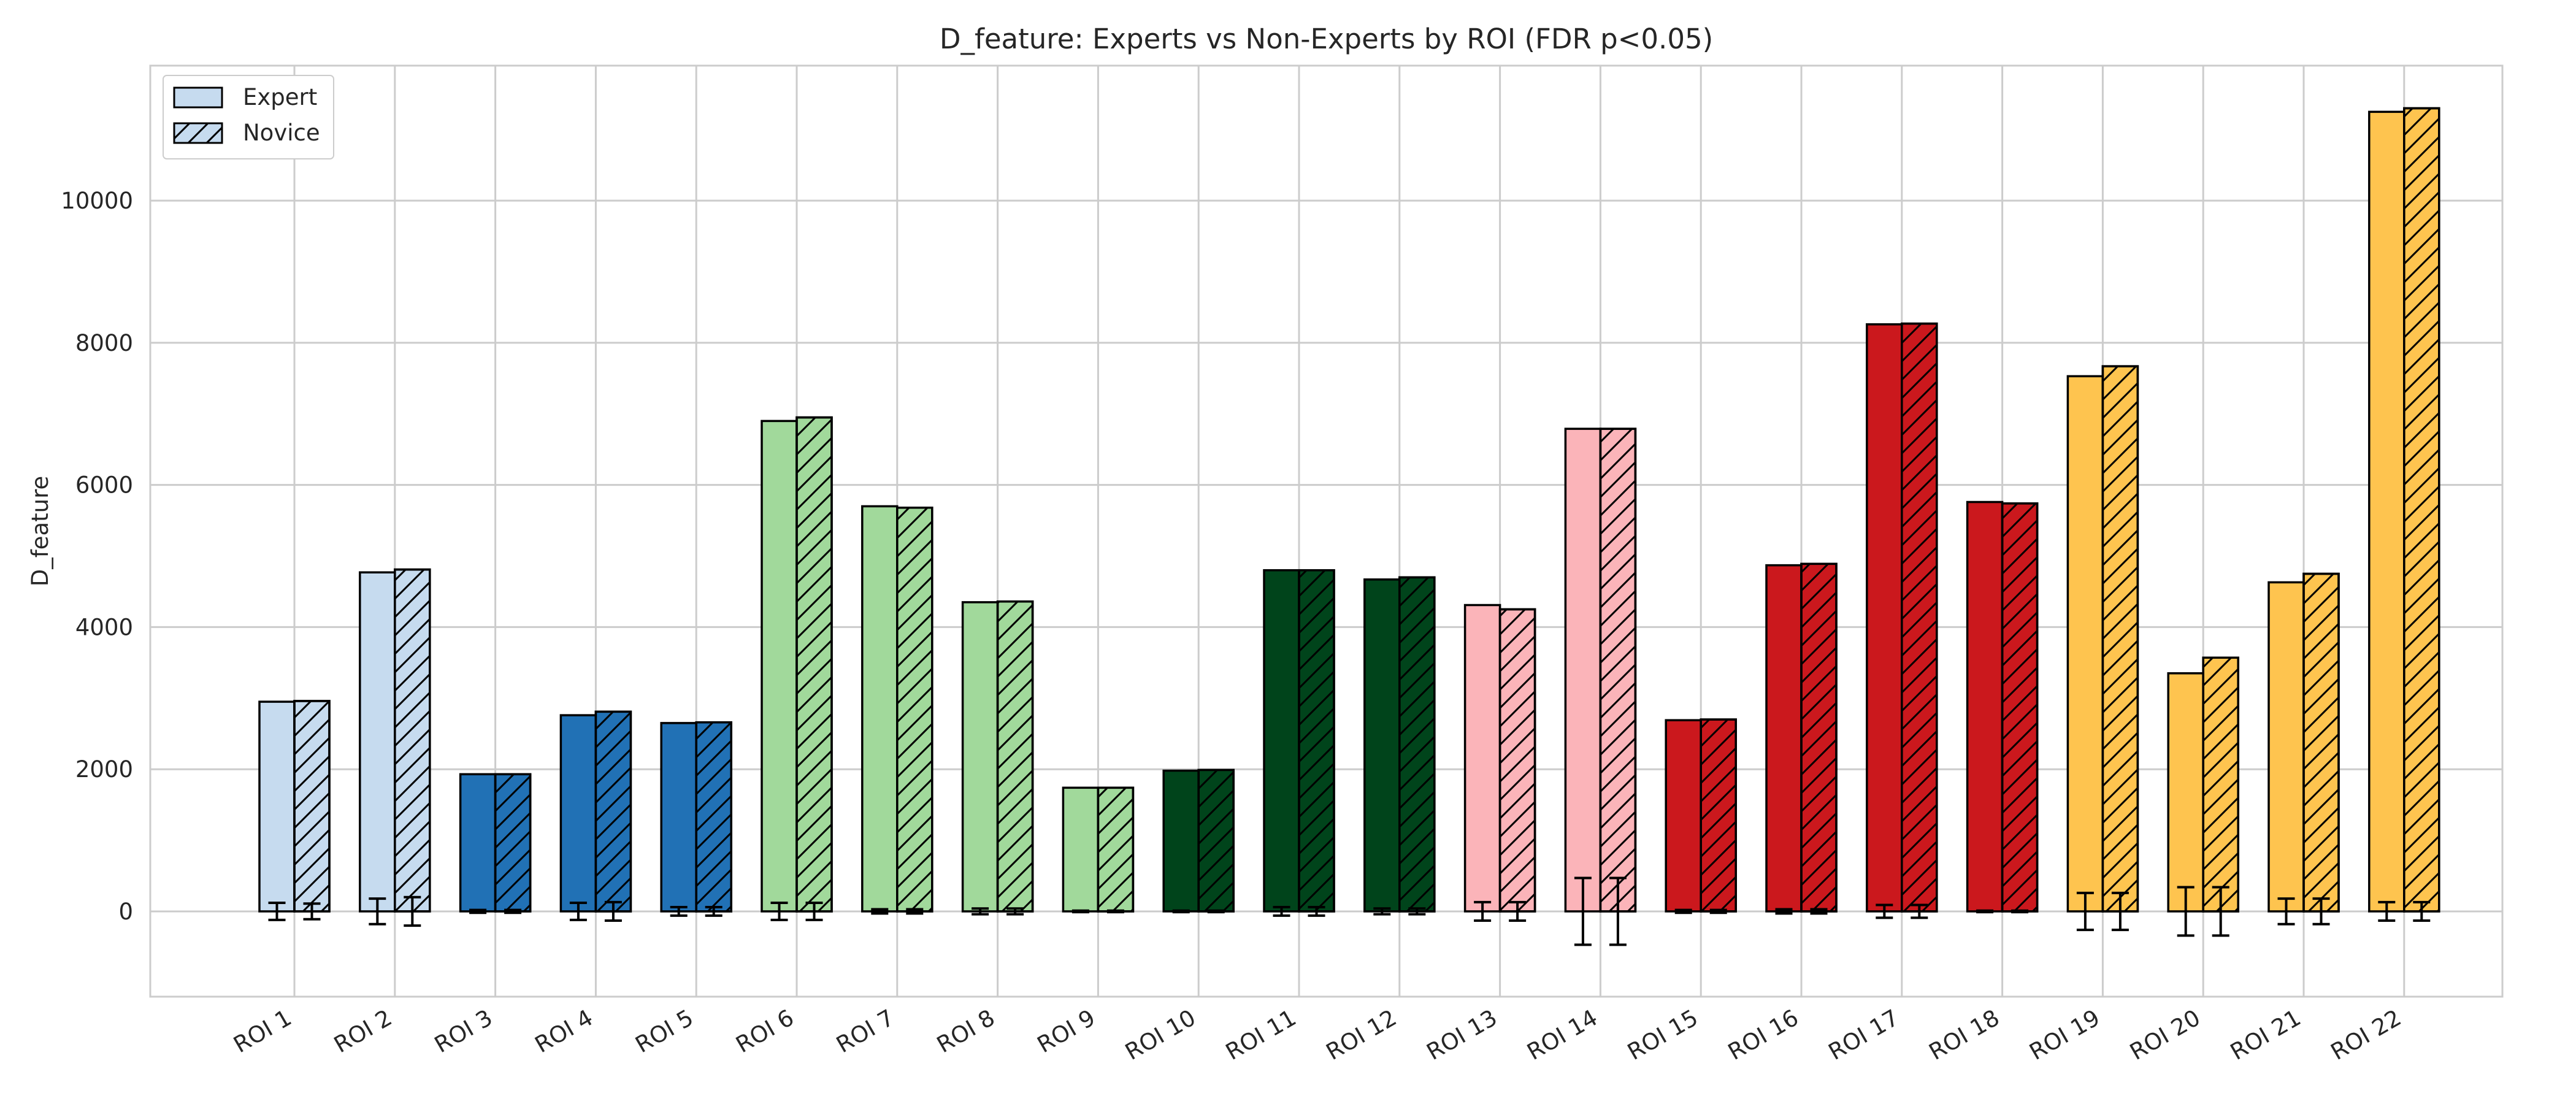 The height and width of the screenshot is (1104, 2576). Describe the element at coordinates (2164, 1035) in the screenshot. I see `x-tick-label: ROI 20` at that location.